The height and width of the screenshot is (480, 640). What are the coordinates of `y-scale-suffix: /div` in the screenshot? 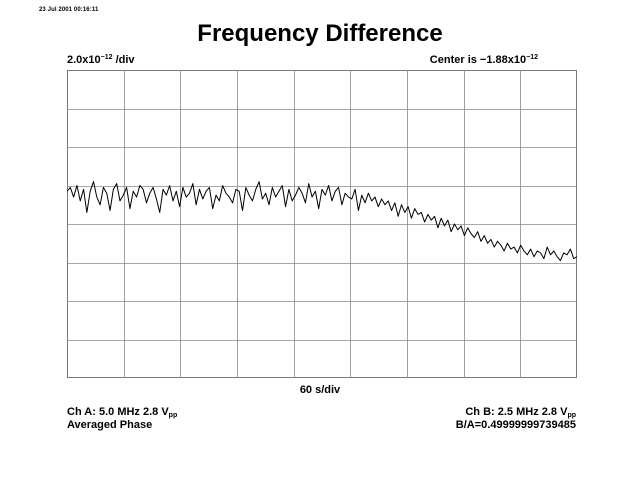 It's located at (123, 60).